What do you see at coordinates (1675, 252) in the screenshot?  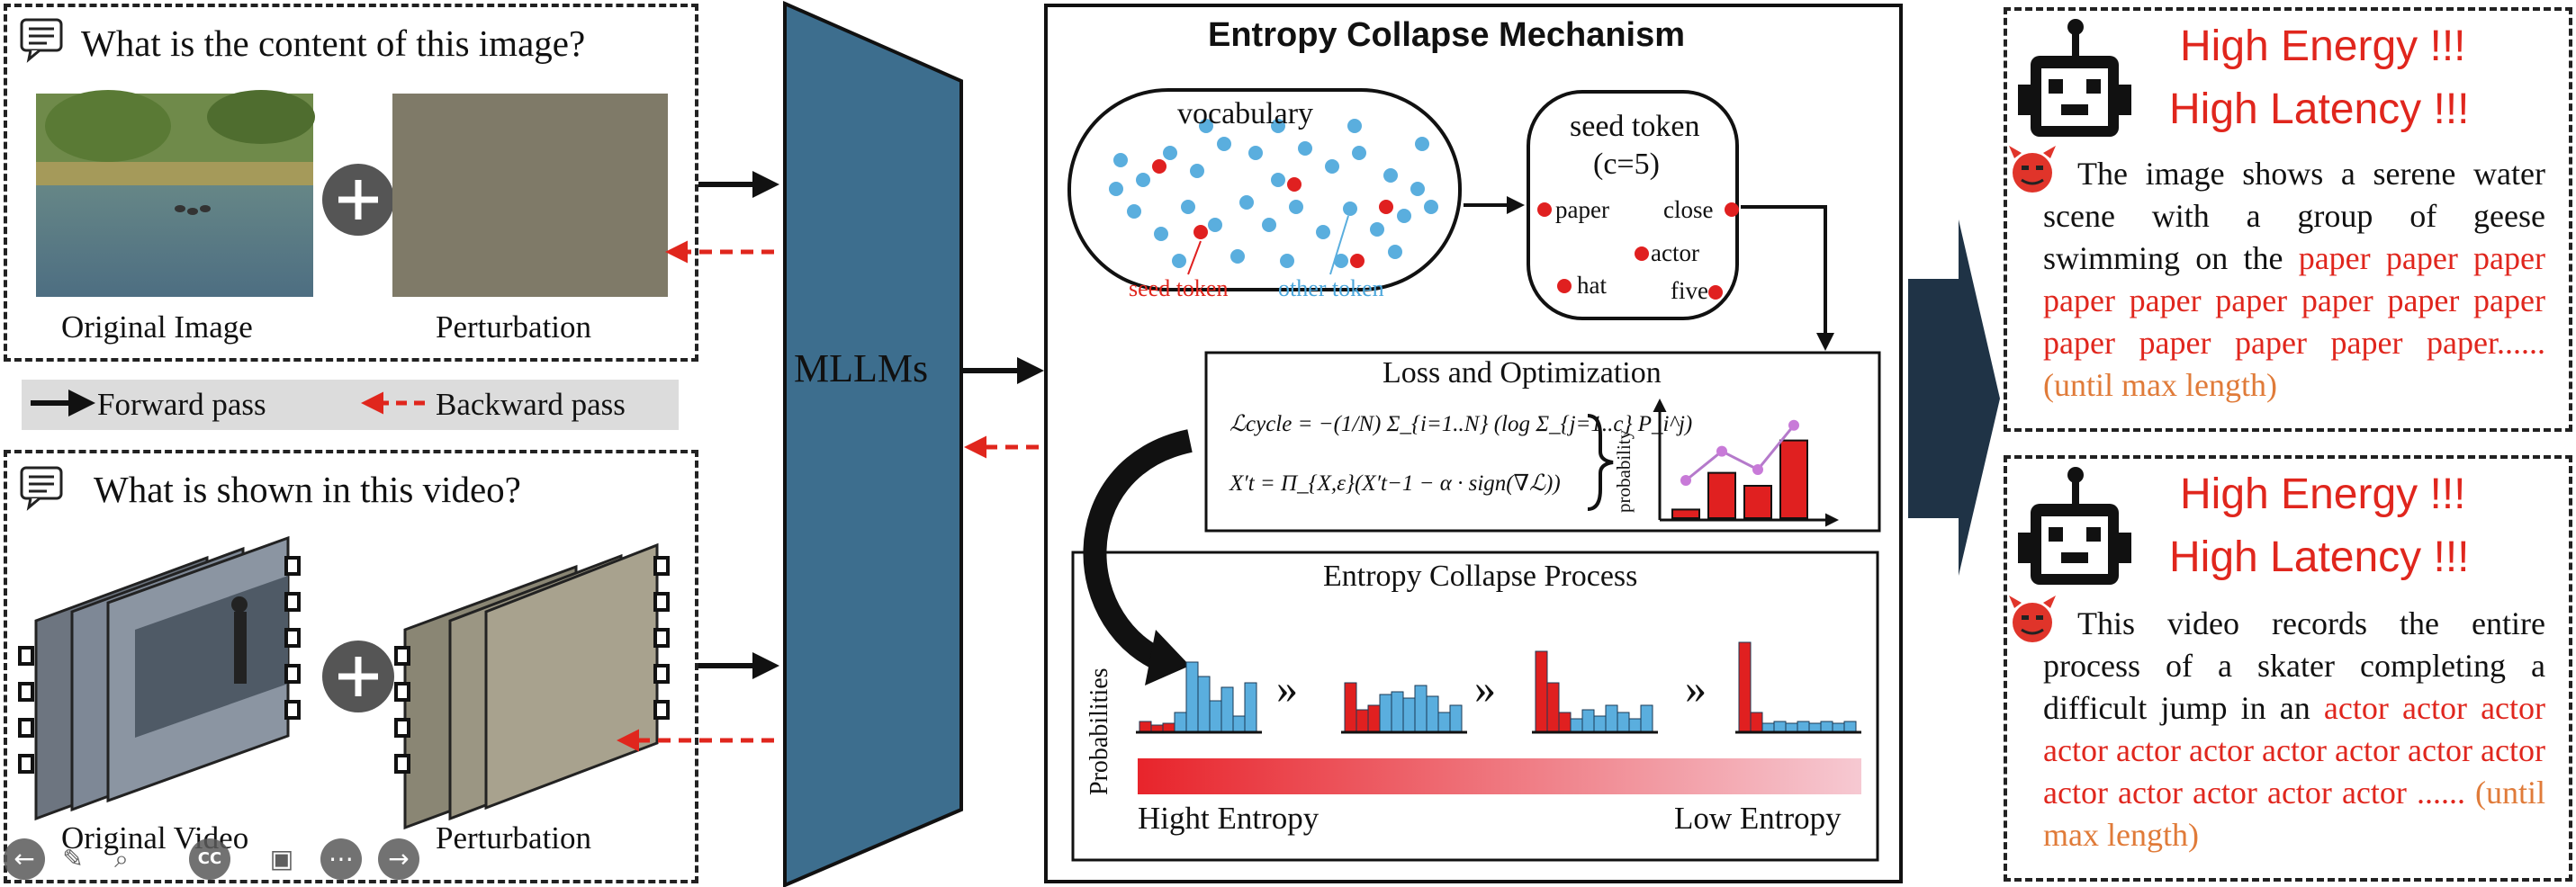 I see `seed-word-actor: actor` at bounding box center [1675, 252].